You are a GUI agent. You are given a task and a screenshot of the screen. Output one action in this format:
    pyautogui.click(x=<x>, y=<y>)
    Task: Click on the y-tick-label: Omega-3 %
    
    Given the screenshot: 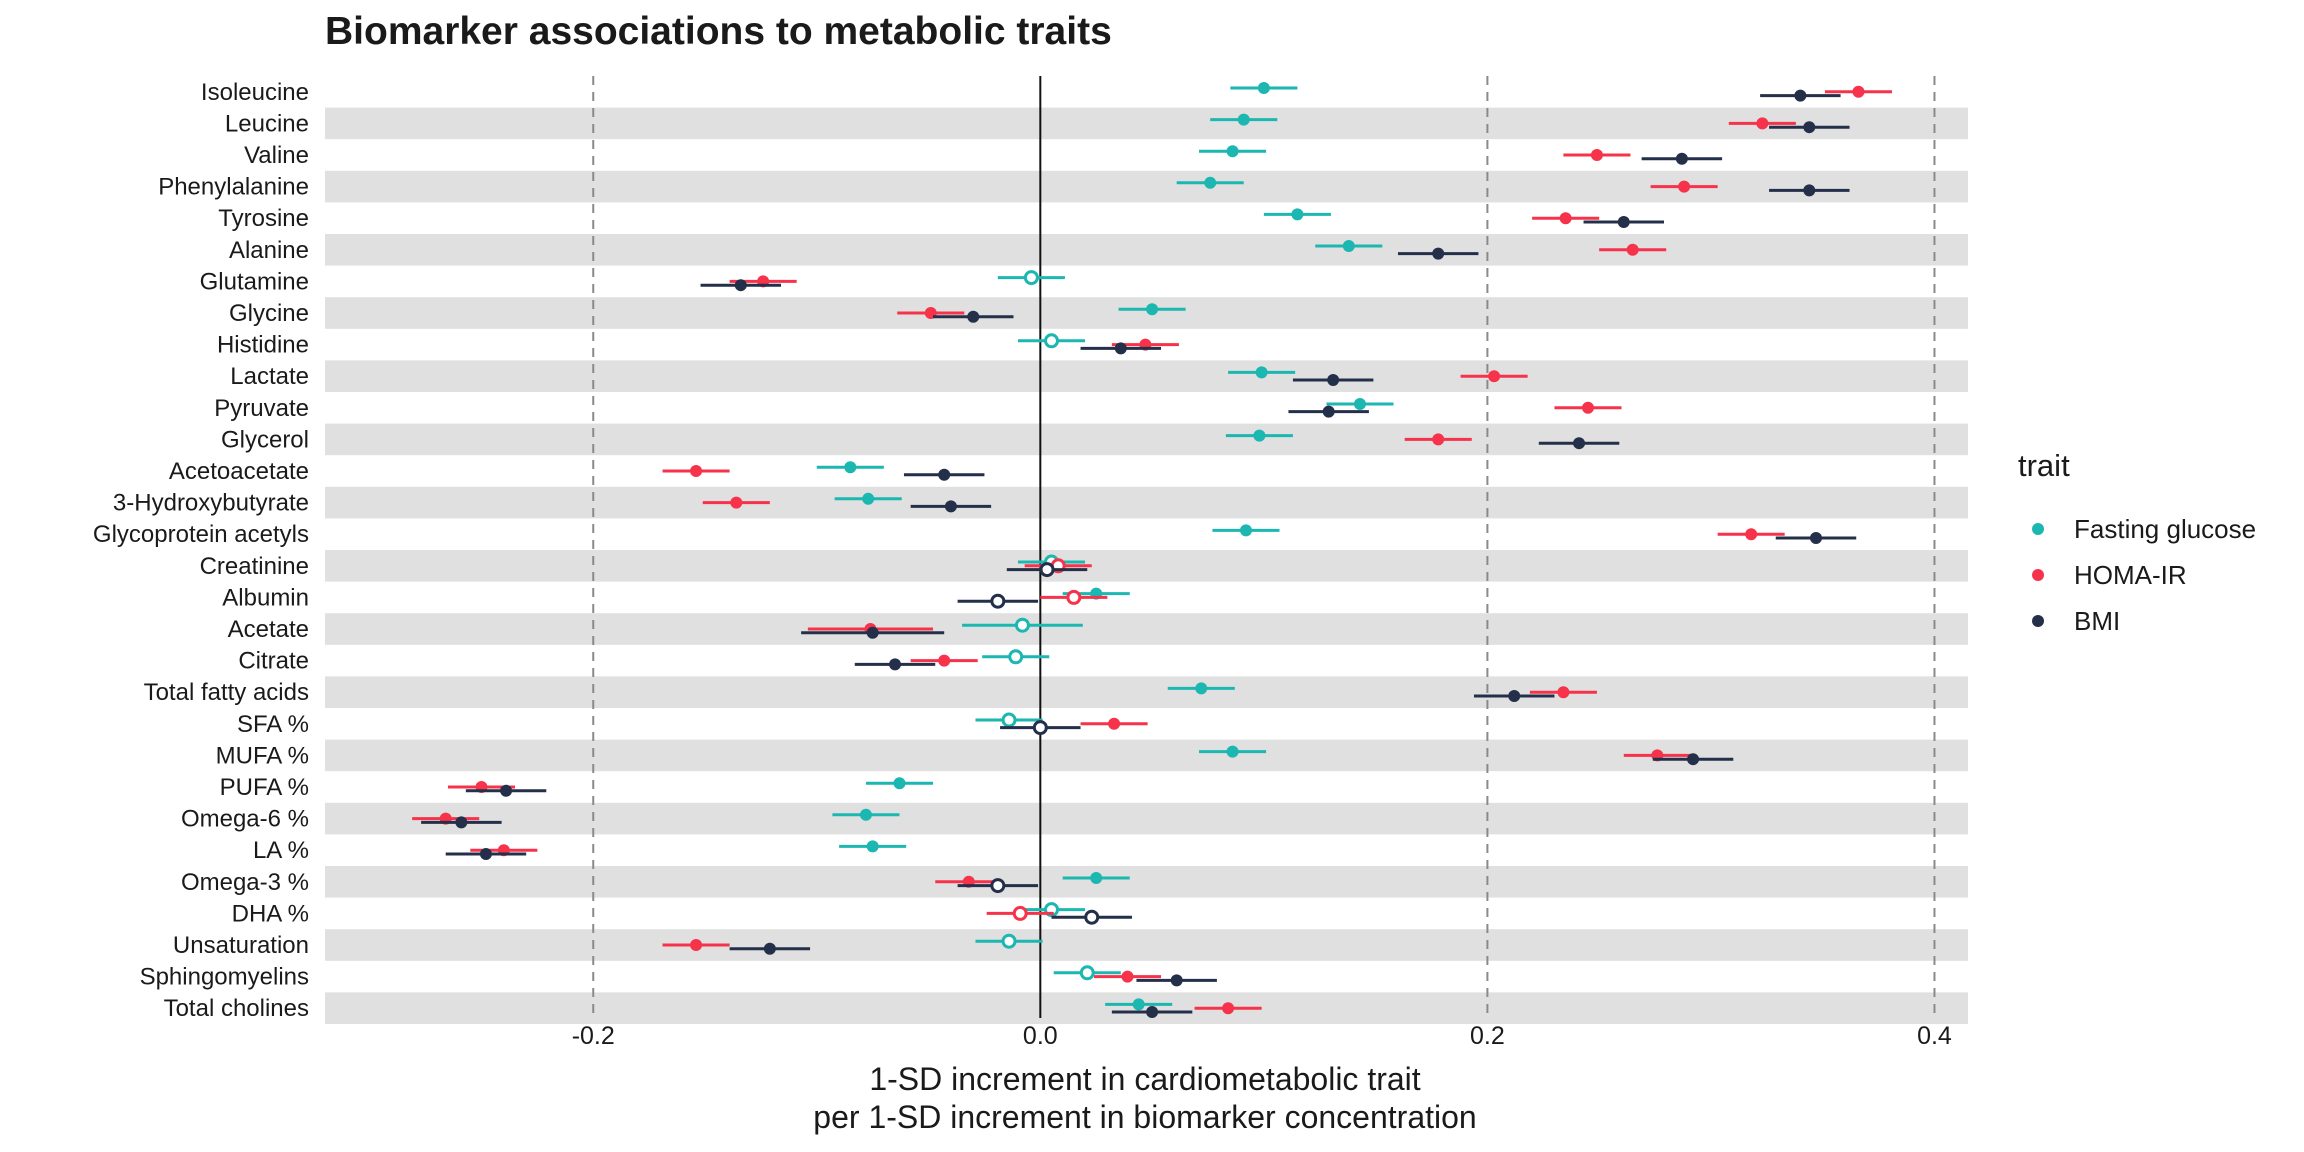 What is the action you would take?
    pyautogui.click(x=245, y=882)
    